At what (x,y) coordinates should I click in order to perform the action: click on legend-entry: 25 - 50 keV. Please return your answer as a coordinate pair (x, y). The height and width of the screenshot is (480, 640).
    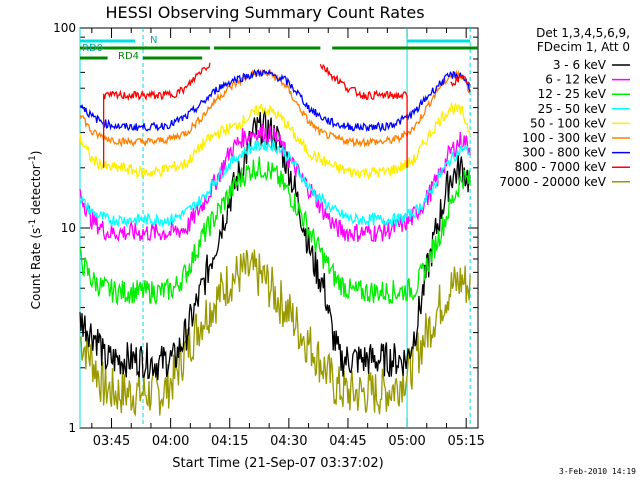
    Looking at the image, I should click on (572, 109).